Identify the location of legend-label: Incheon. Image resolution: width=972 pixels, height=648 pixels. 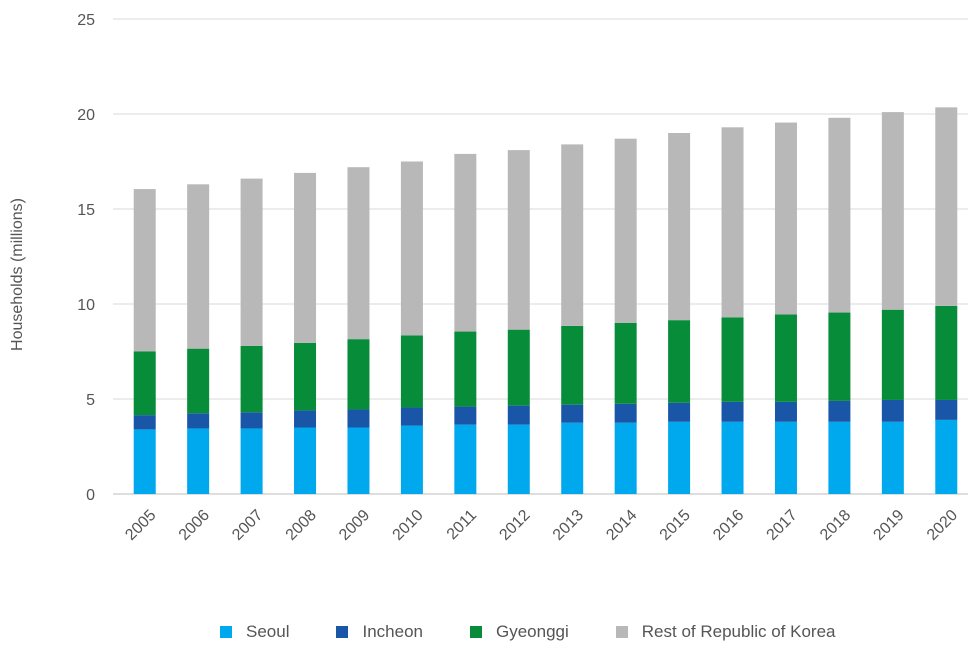
(392, 631).